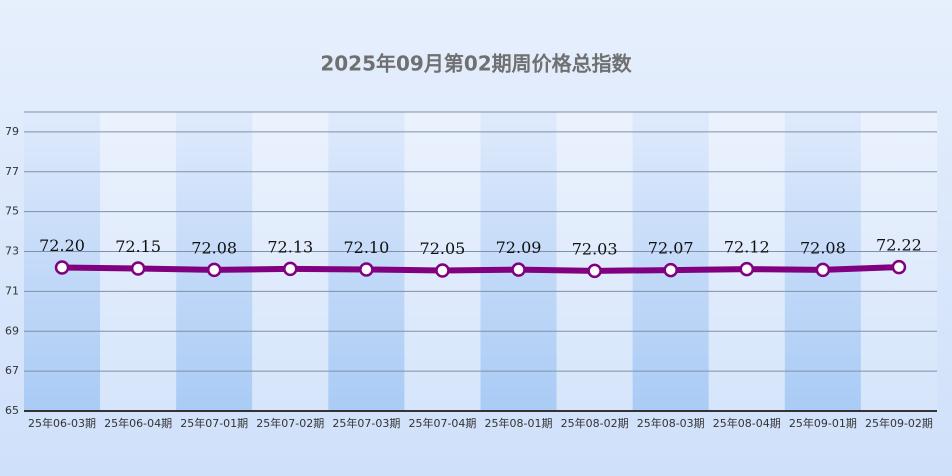 This screenshot has width=952, height=476. I want to click on x-tick-label: 25年09-01期, so click(823, 423).